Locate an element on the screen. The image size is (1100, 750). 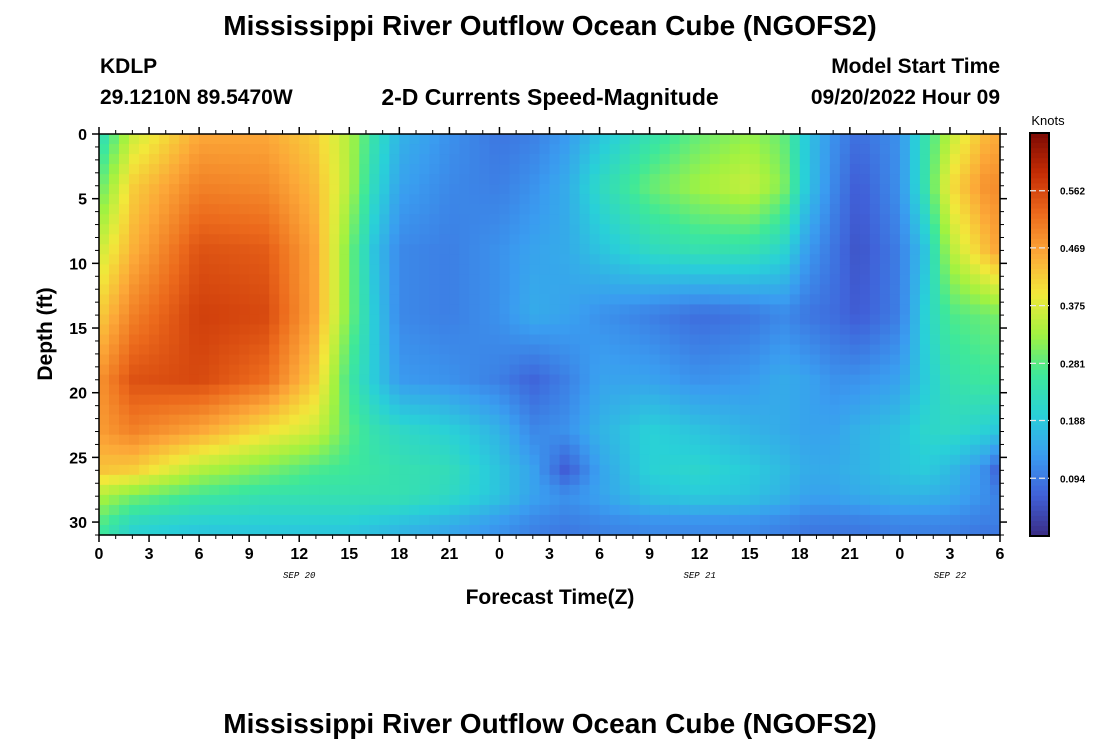
x-axis-label: Forecast Time(Z) is located at coordinates (550, 597).